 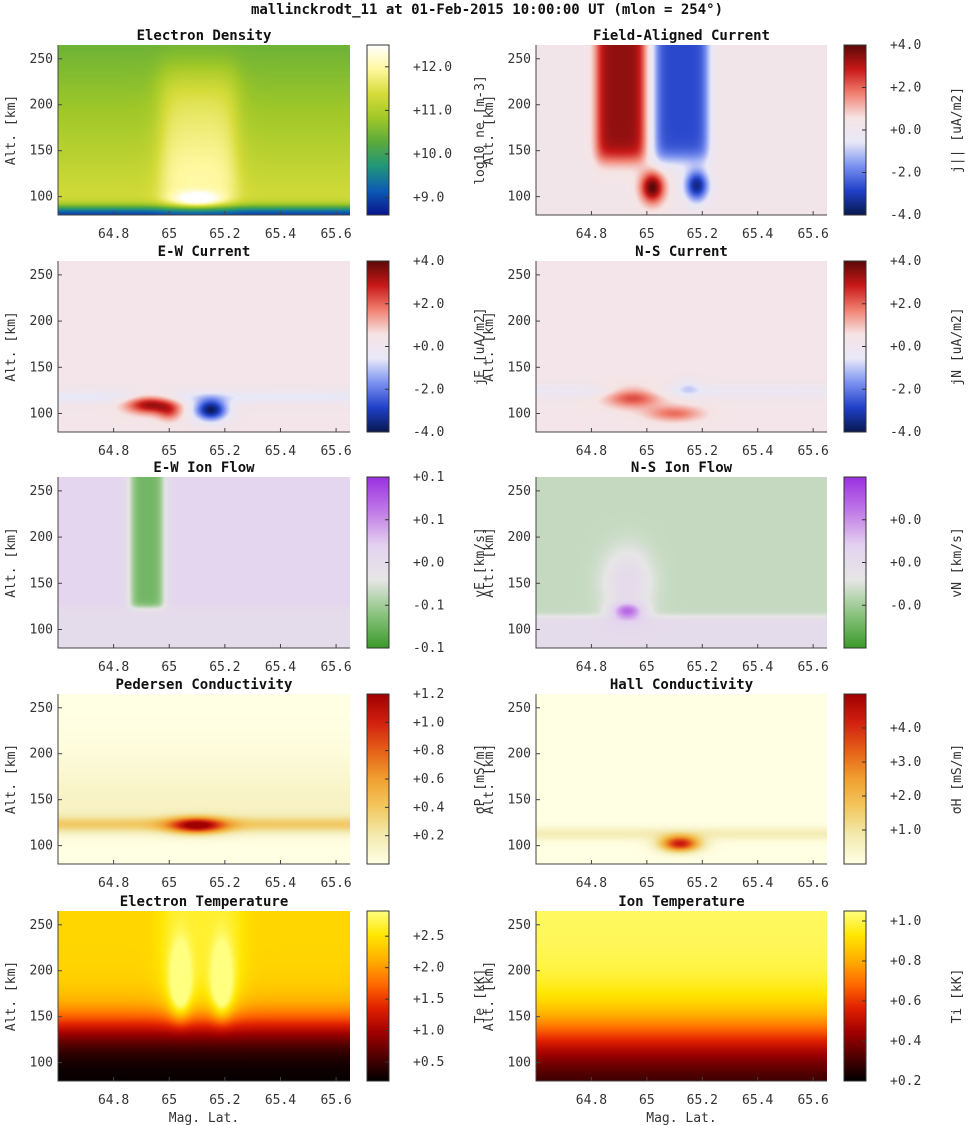 I want to click on colorbar-label: vE [km/s], so click(x=480, y=562).